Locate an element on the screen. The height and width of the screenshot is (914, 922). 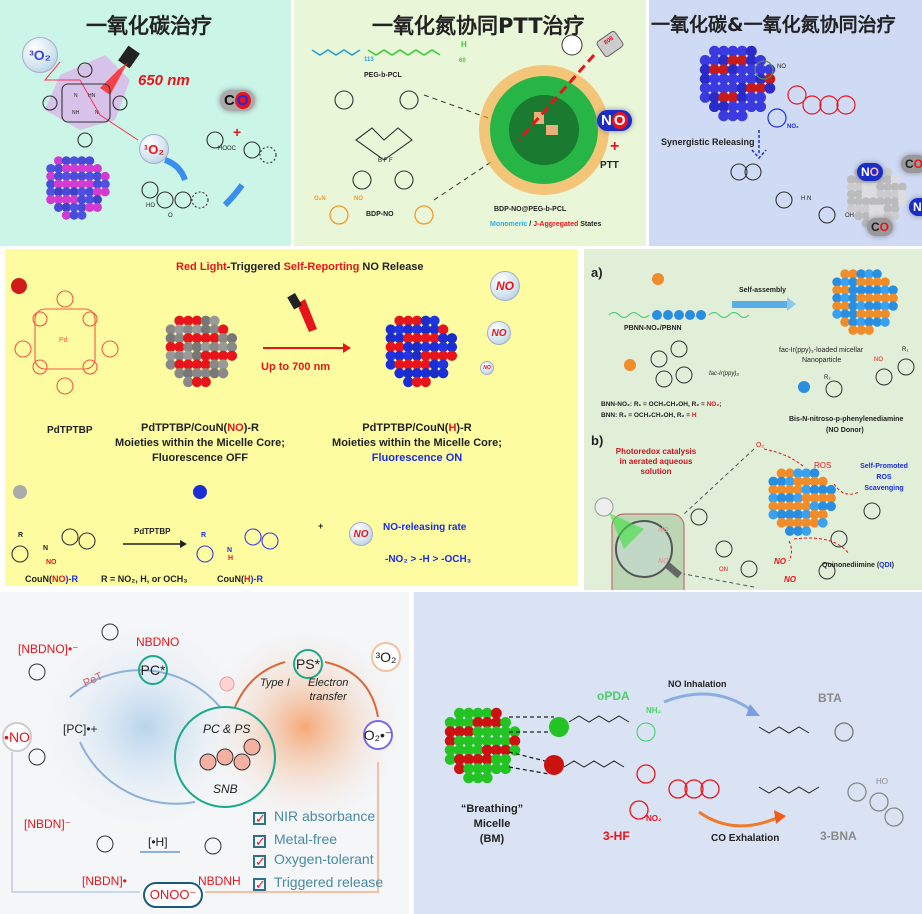
pd-atom: Pd is located at coordinates (63, 340).